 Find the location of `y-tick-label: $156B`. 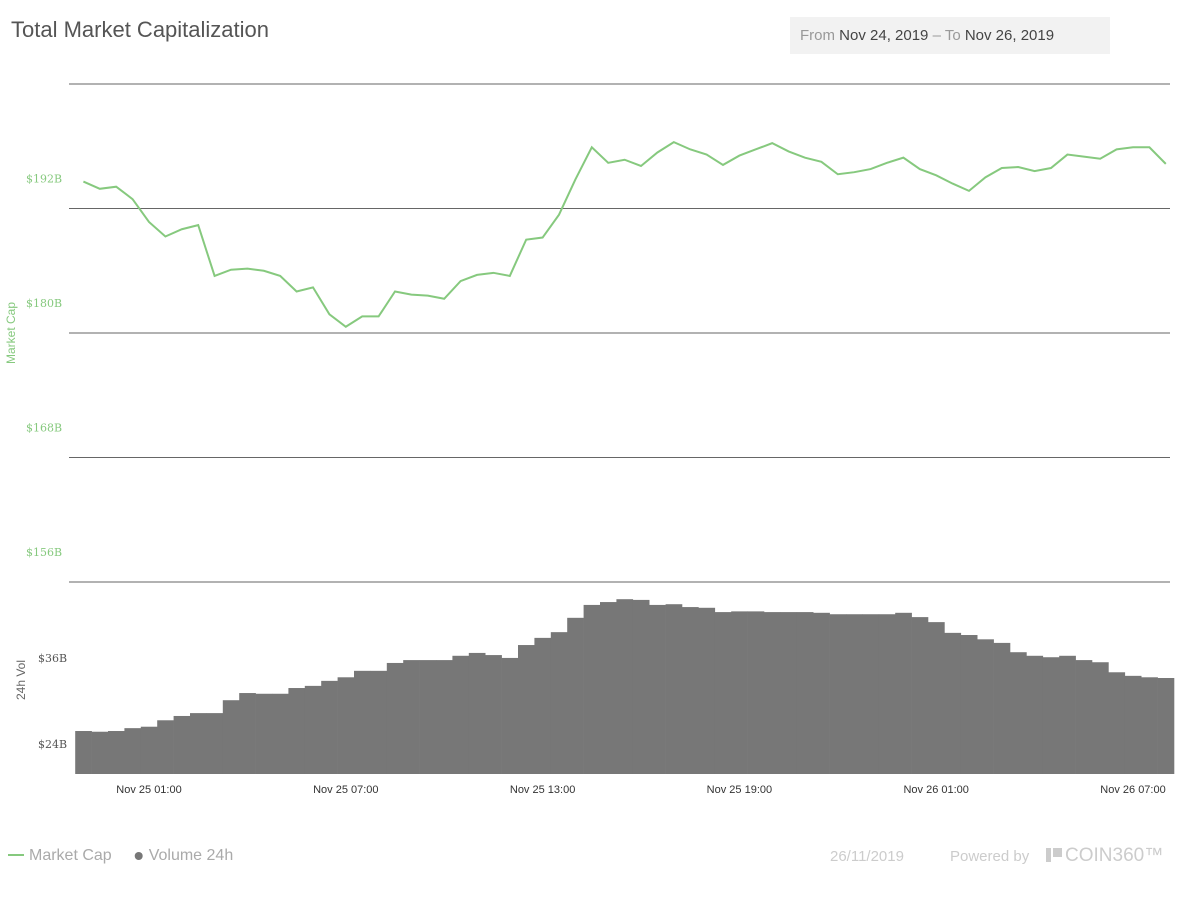

y-tick-label: $156B is located at coordinates (44, 552).